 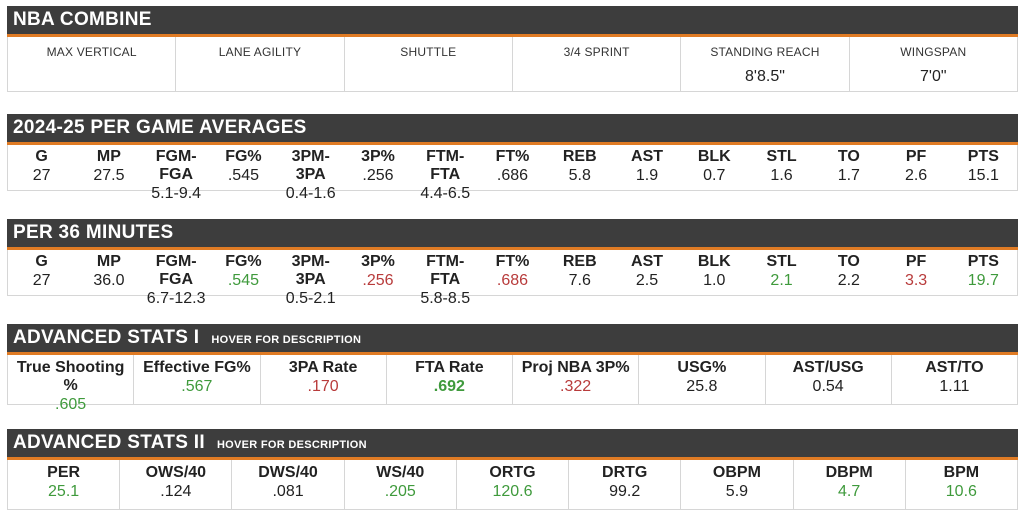 I want to click on stat-value: 0.7, so click(x=714, y=175).